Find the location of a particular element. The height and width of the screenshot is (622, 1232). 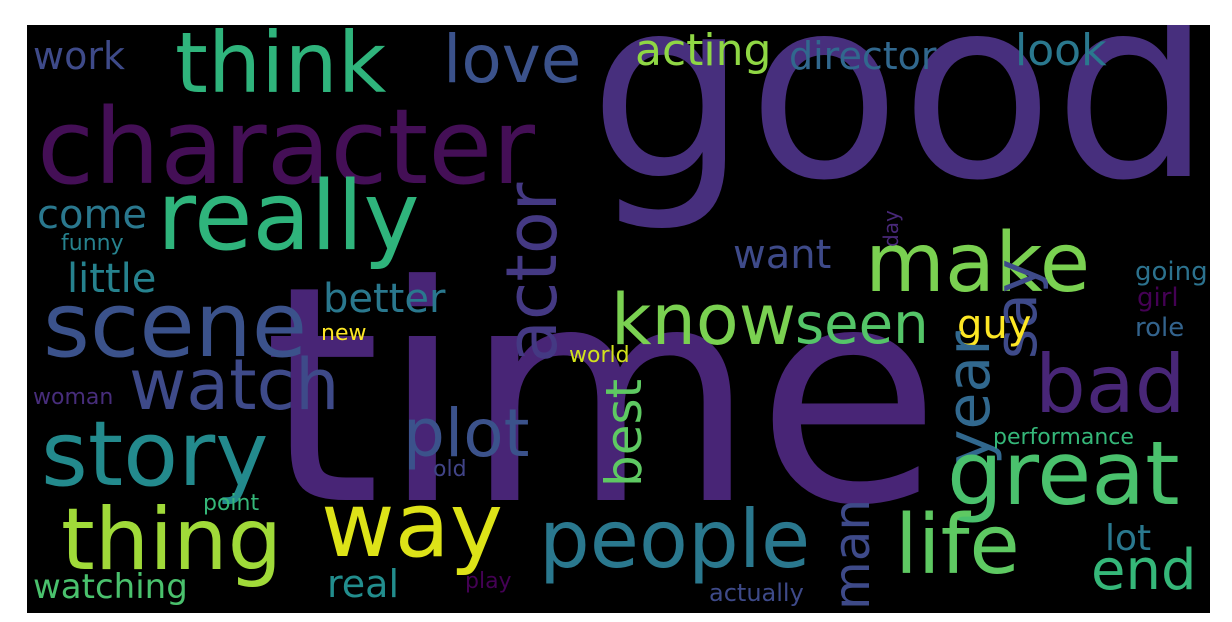

word-end: end is located at coordinates (1144, 570).